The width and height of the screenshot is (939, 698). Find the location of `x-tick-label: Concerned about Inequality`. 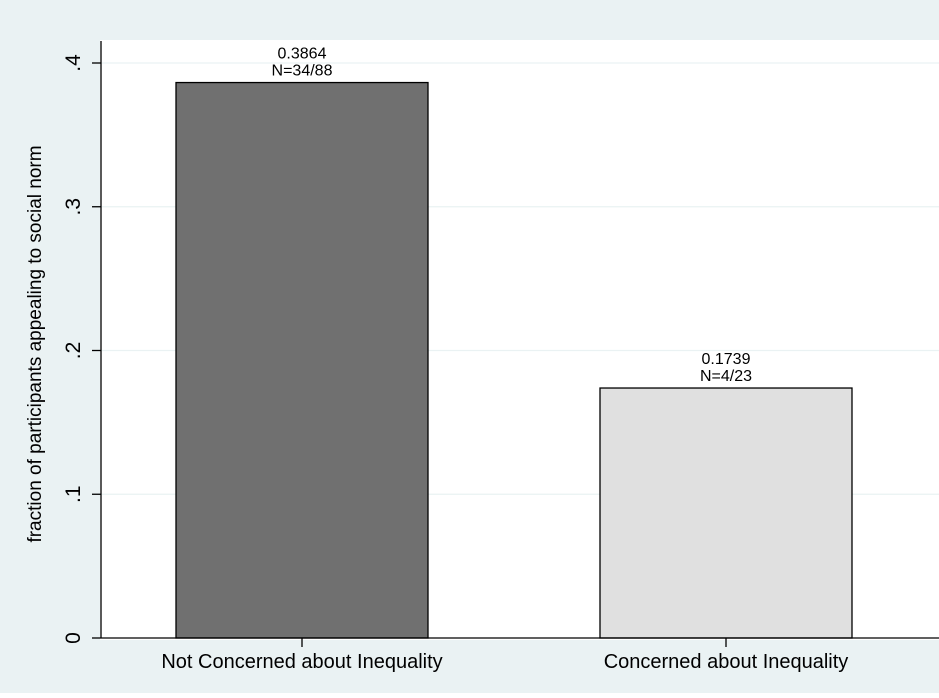

x-tick-label: Concerned about Inequality is located at coordinates (726, 662).